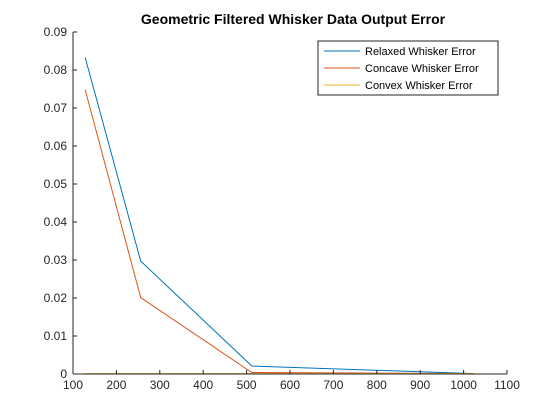 This screenshot has width=560, height=420. Describe the element at coordinates (56, 298) in the screenshot. I see `y-tick-label: 0.02` at that location.